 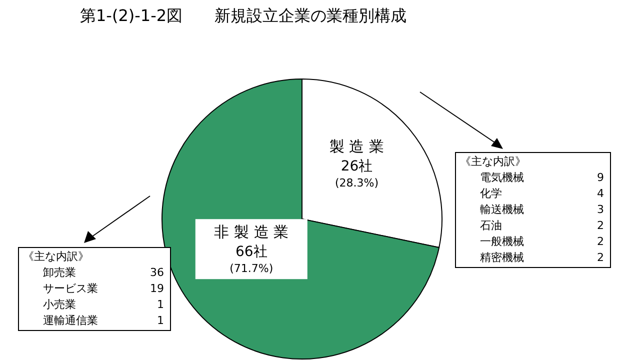 I want to click on text: 小売業, so click(x=59, y=304).